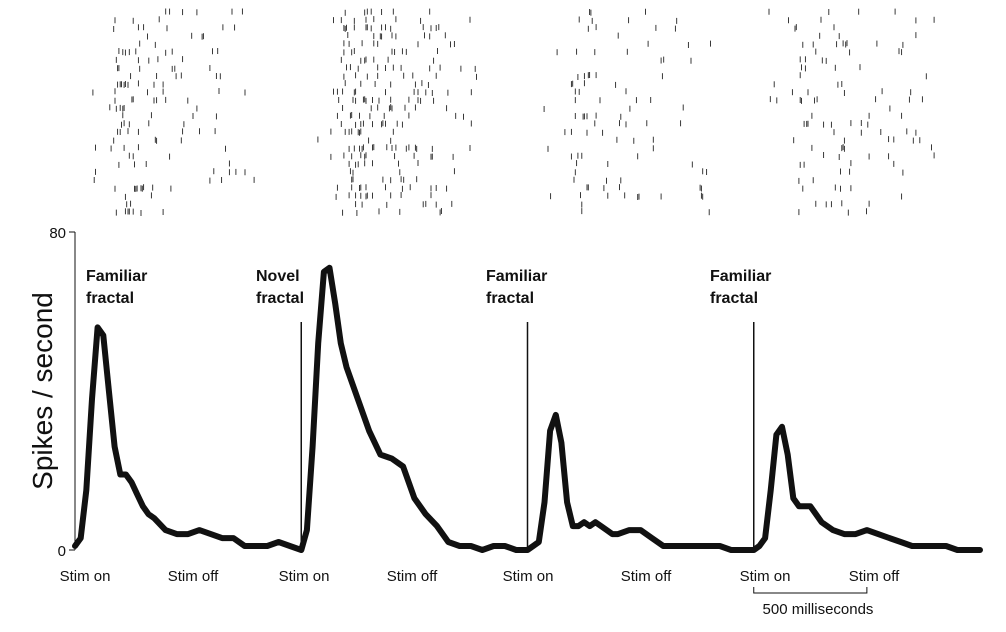 The image size is (1006, 632). I want to click on scale-bar-label: 500 milliseconds, so click(818, 609).